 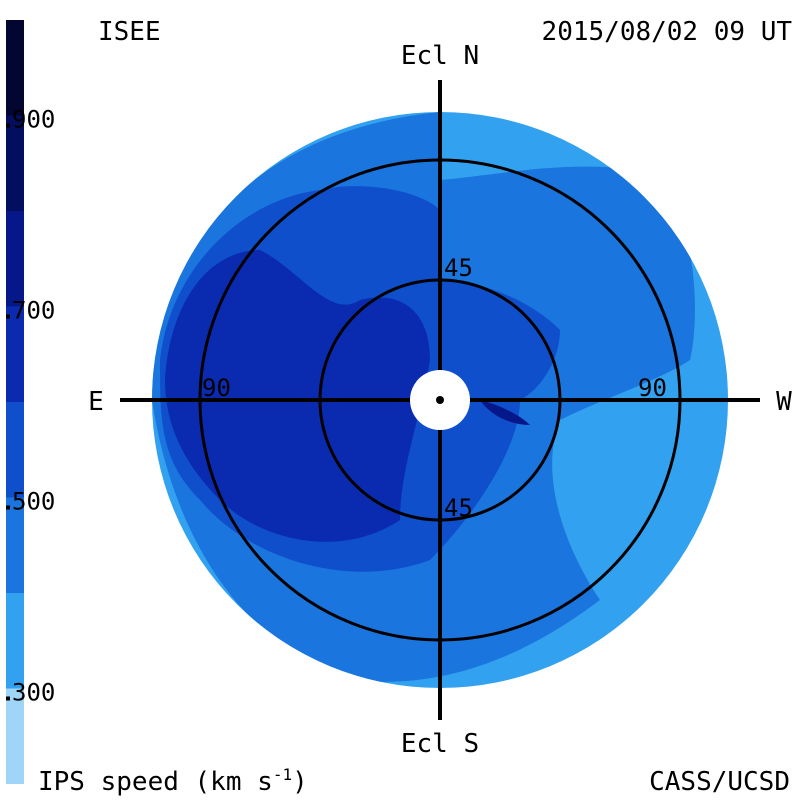 I want to click on colorbar-quantity-label: IPS speed (km s-1), so click(x=173, y=781).